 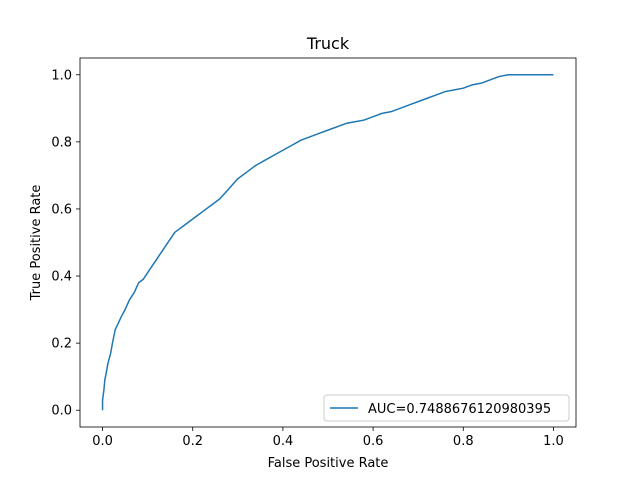 I want to click on y-tick-label: 0.6, so click(x=61, y=209).